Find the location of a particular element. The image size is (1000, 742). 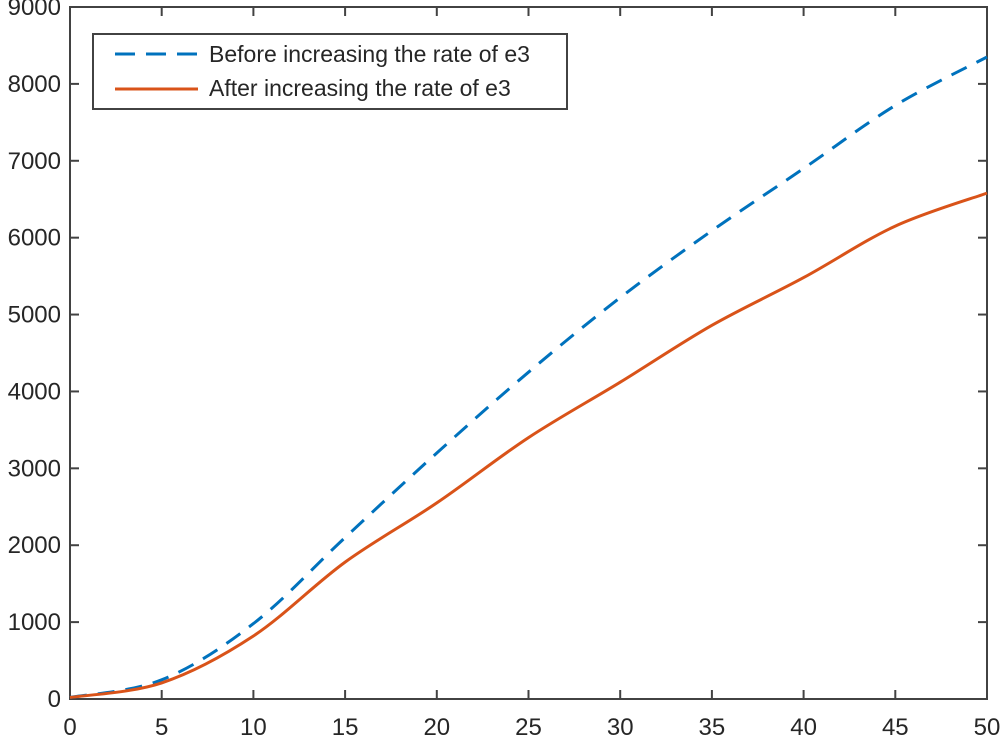

legend-dashed-line-sample is located at coordinates (156, 54).